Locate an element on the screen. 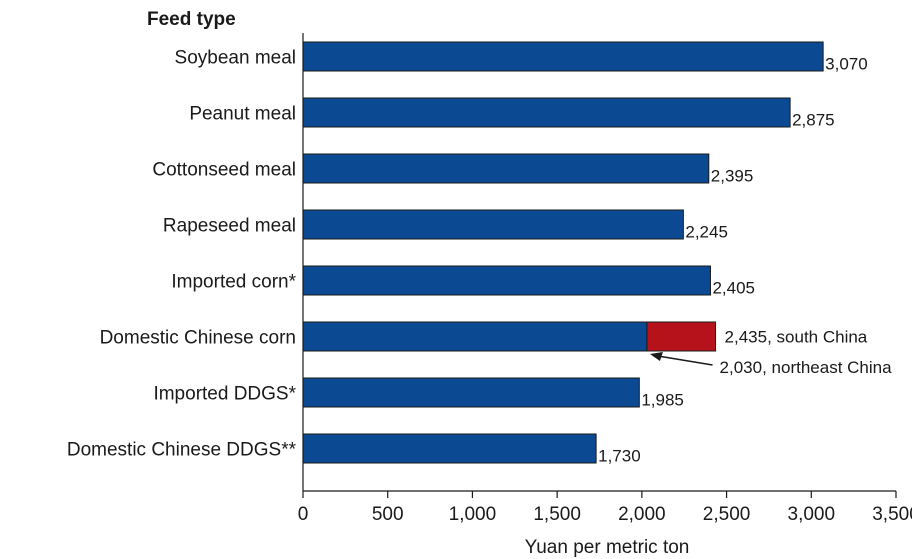 The image size is (912, 559). x-tick-label: 1,000 is located at coordinates (473, 514).